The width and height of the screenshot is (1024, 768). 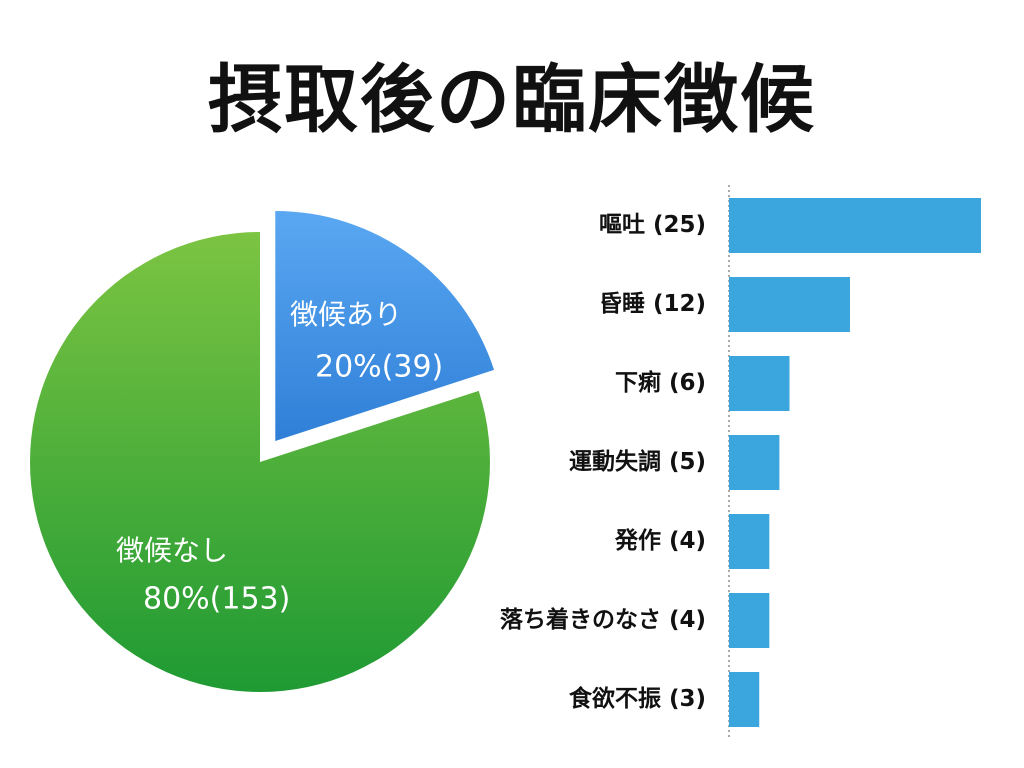 I want to click on slice-value-label: 80%(153), so click(x=216, y=599).